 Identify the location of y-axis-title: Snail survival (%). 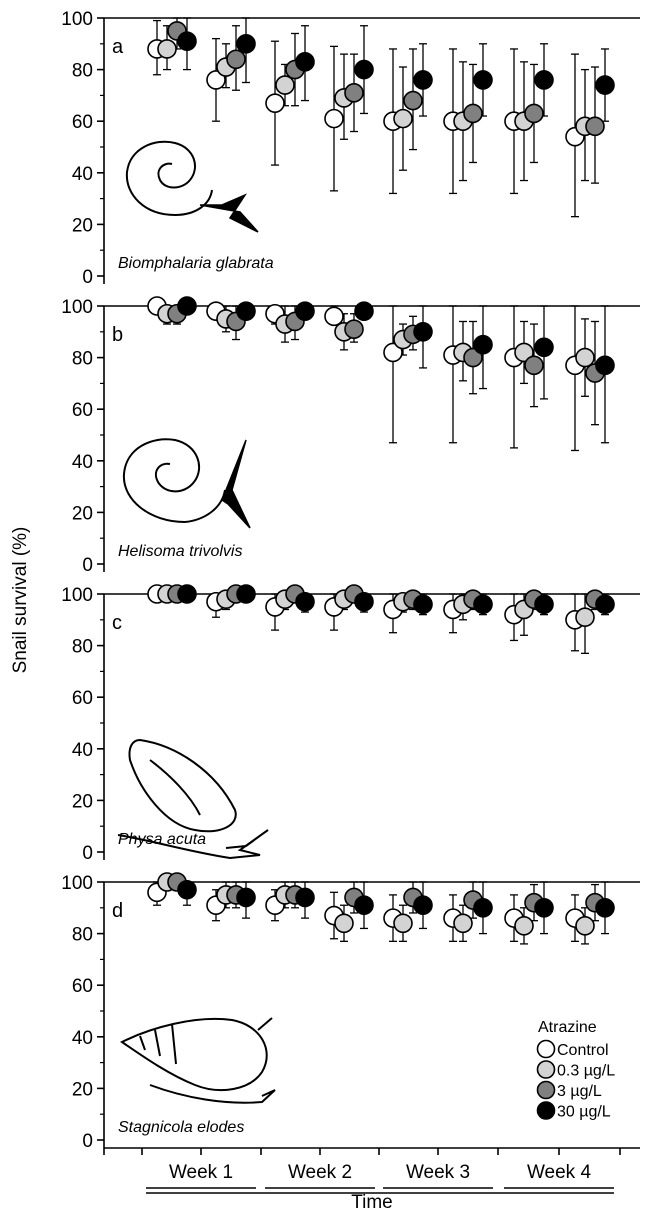
(20, 600).